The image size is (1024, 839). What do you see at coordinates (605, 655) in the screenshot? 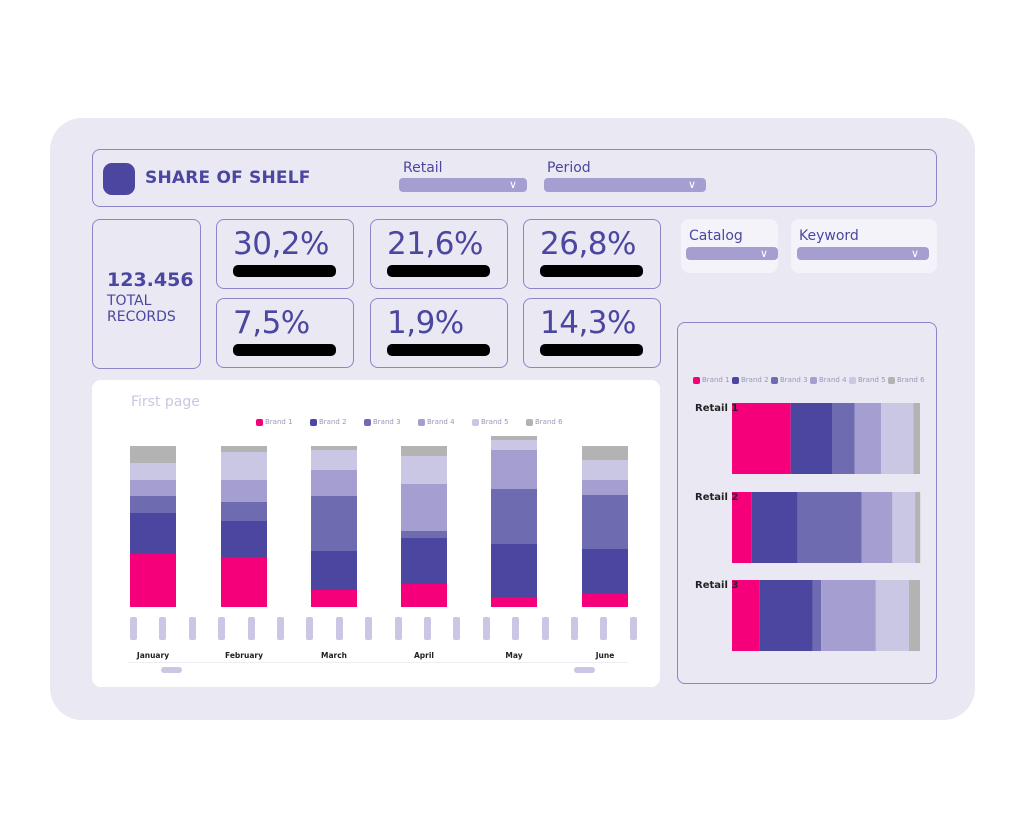
I see `month-label: June` at bounding box center [605, 655].